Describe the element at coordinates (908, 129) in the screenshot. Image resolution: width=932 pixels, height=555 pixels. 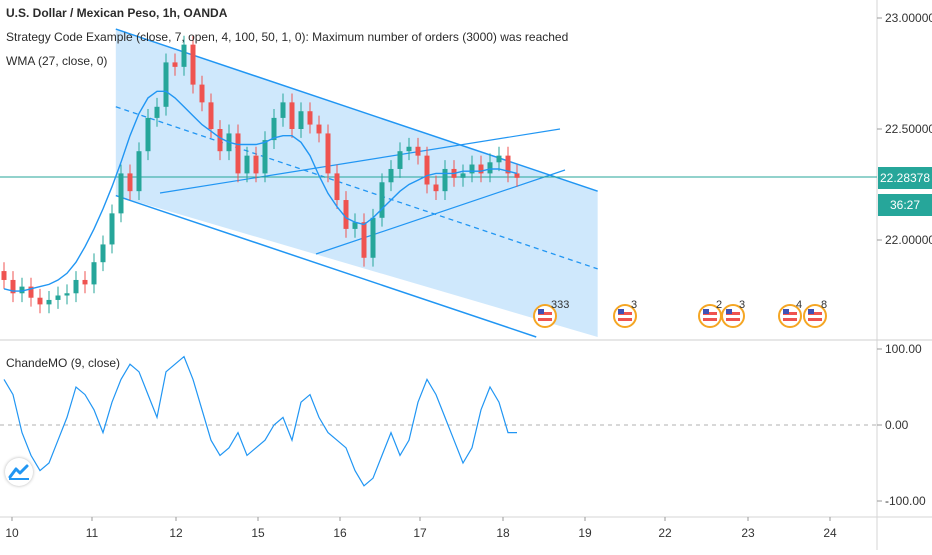
I see `price-tick-label: 22.50000` at that location.